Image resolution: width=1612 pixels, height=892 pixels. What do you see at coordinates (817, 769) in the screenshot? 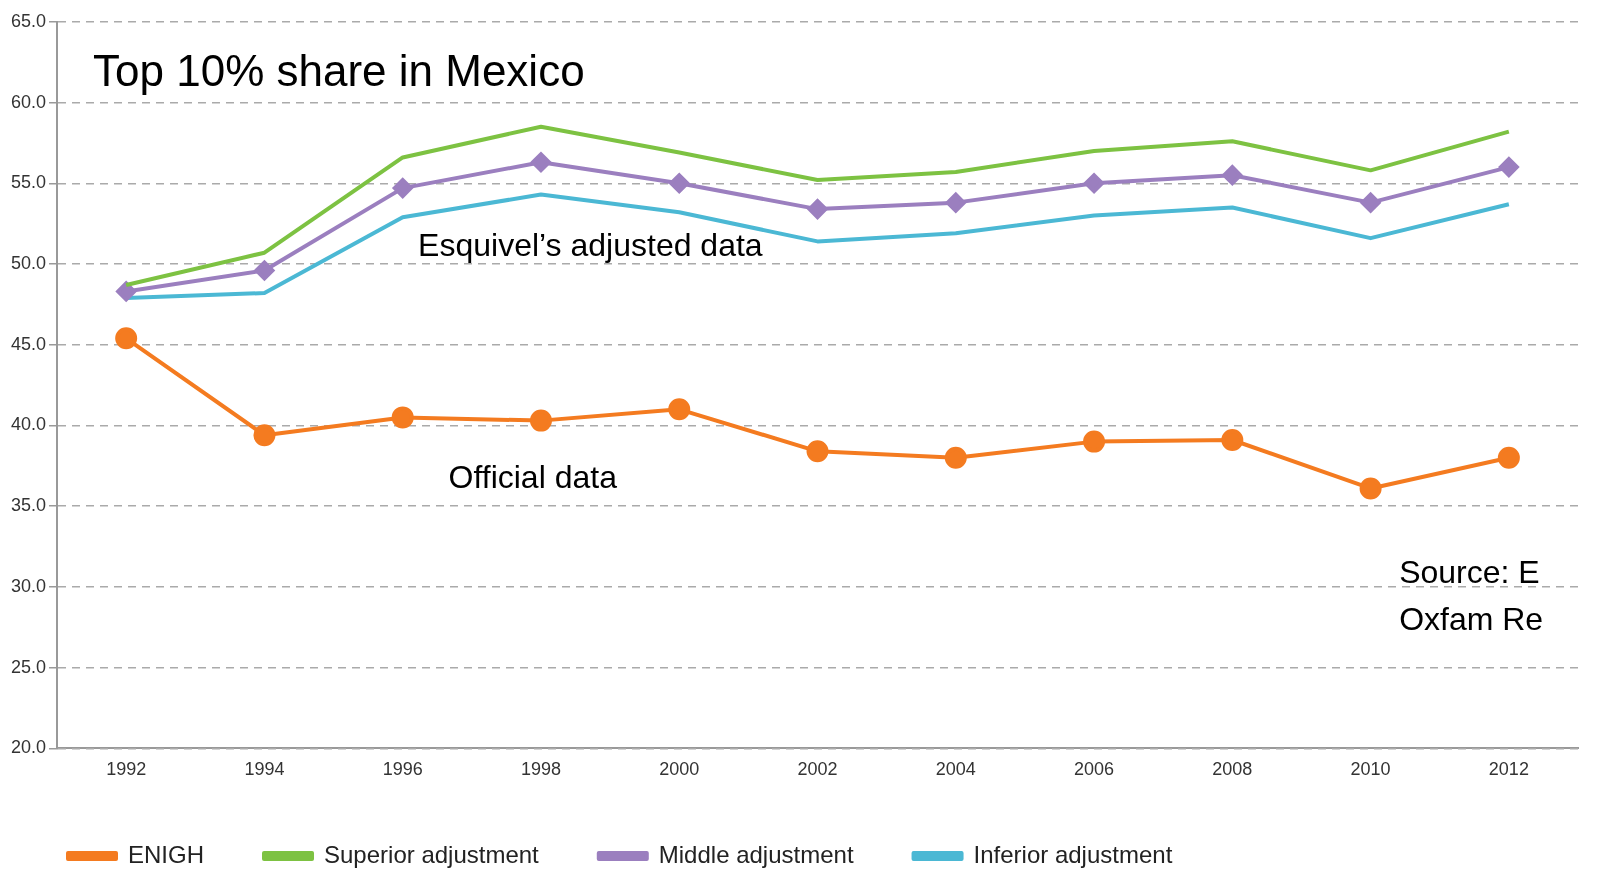
I see `x-tick-label: 2002` at bounding box center [817, 769].